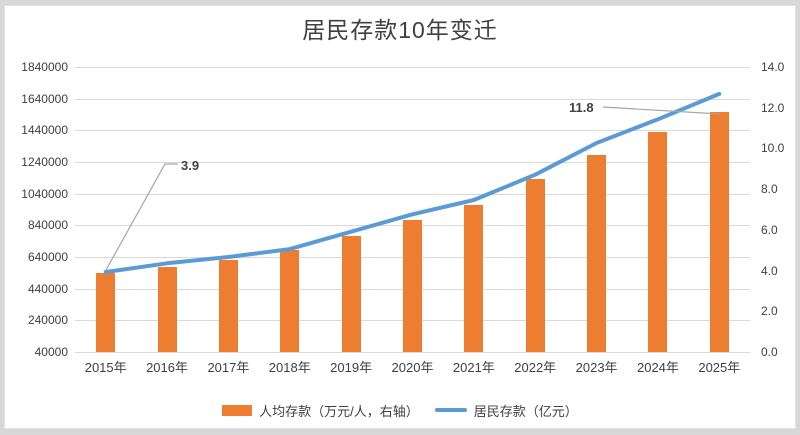  What do you see at coordinates (351, 367) in the screenshot?
I see `x-tick: 2019年` at bounding box center [351, 367].